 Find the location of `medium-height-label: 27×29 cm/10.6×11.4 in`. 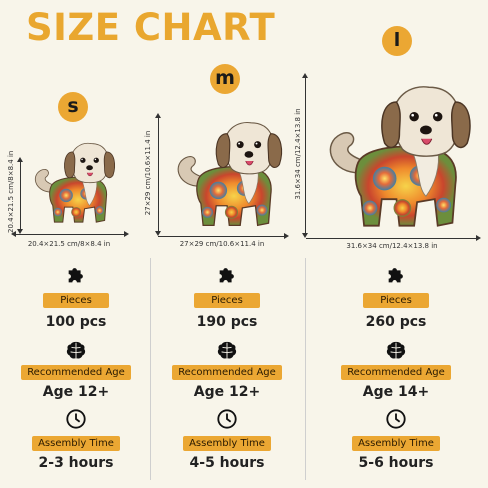

medium-height-label: 27×29 cm/10.6×11.4 in is located at coordinates (148, 173).